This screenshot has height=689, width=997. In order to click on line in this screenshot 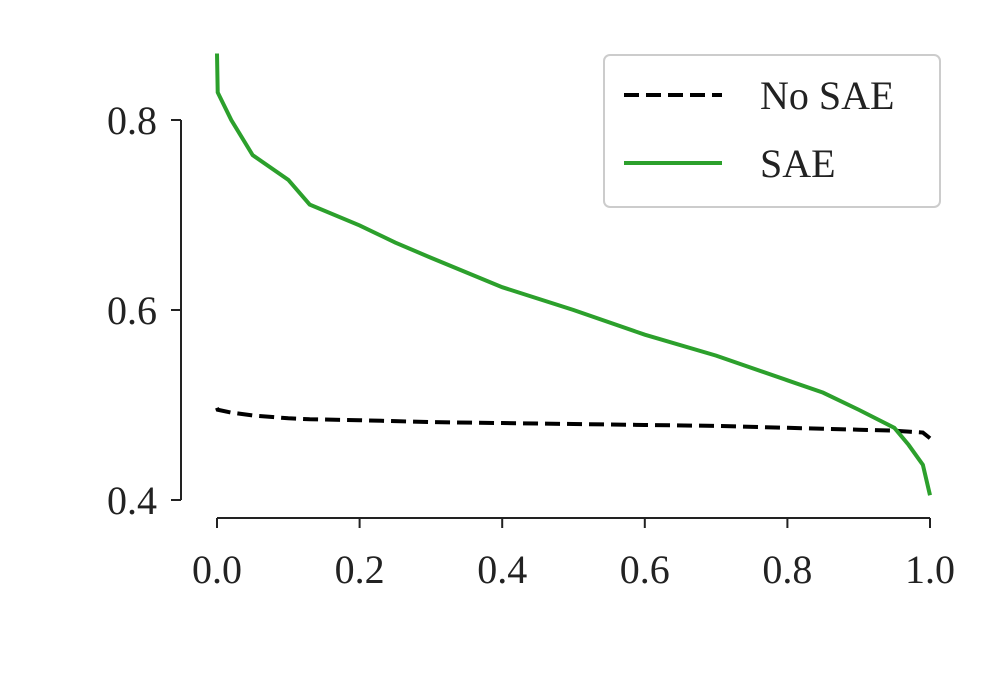, I will do `click(573, 423)`.